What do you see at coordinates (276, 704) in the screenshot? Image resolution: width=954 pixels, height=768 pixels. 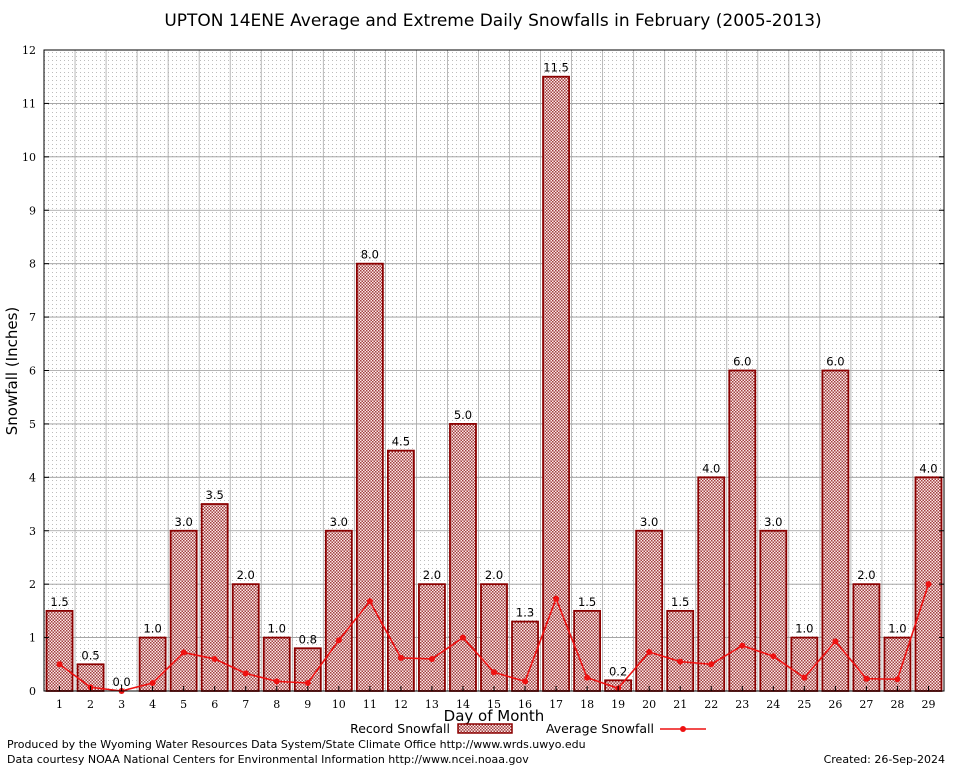 I see `x-tick-label-8: 8` at bounding box center [276, 704].